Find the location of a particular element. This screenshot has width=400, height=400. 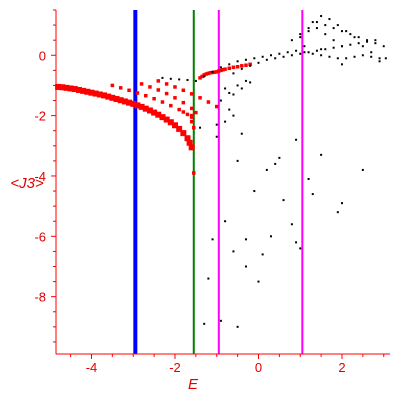

x-tick-label: 2 is located at coordinates (341, 367).